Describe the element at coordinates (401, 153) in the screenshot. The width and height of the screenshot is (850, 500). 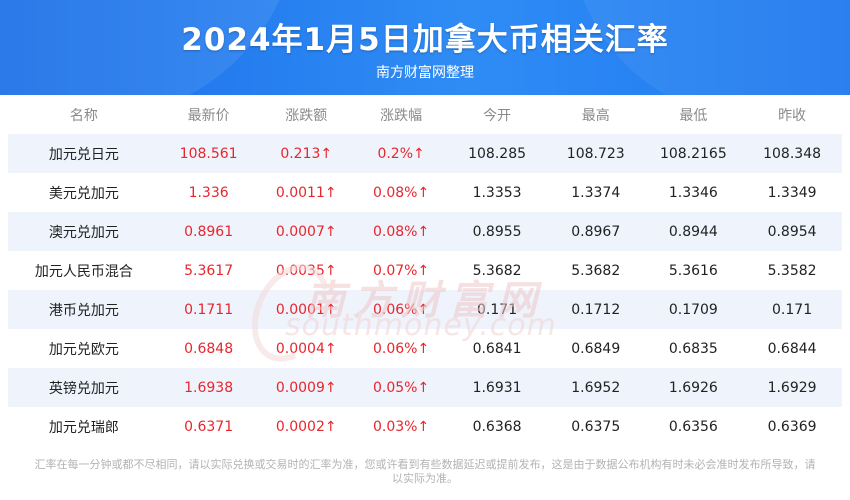
I see `change-percent: 0.2%↑` at that location.